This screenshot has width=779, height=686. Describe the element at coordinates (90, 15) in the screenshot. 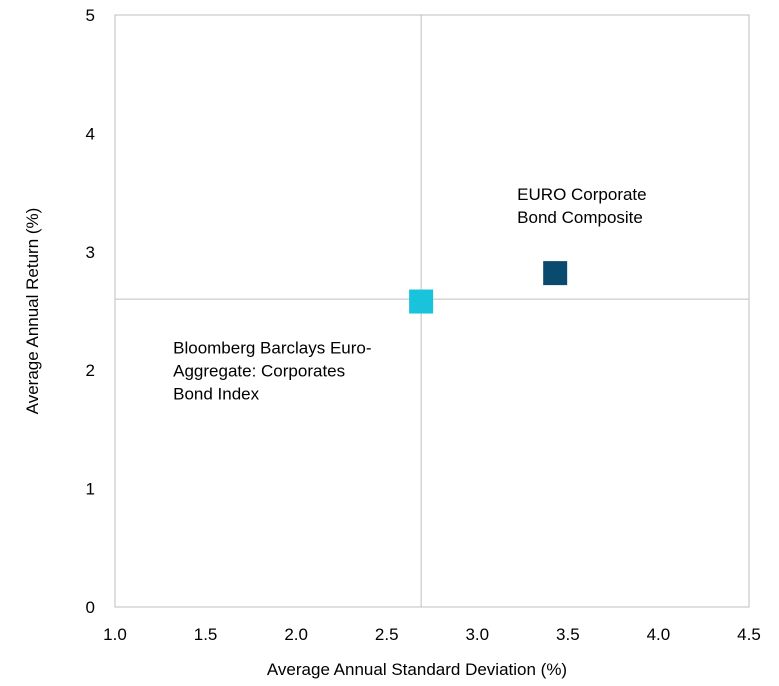

I see `y-tick-label: 5` at that location.